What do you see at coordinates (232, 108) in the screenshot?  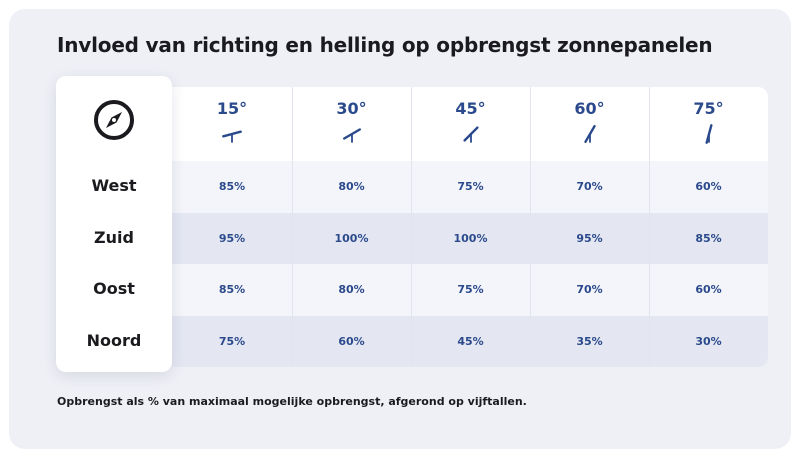 I see `column-header-label: 15°` at bounding box center [232, 108].